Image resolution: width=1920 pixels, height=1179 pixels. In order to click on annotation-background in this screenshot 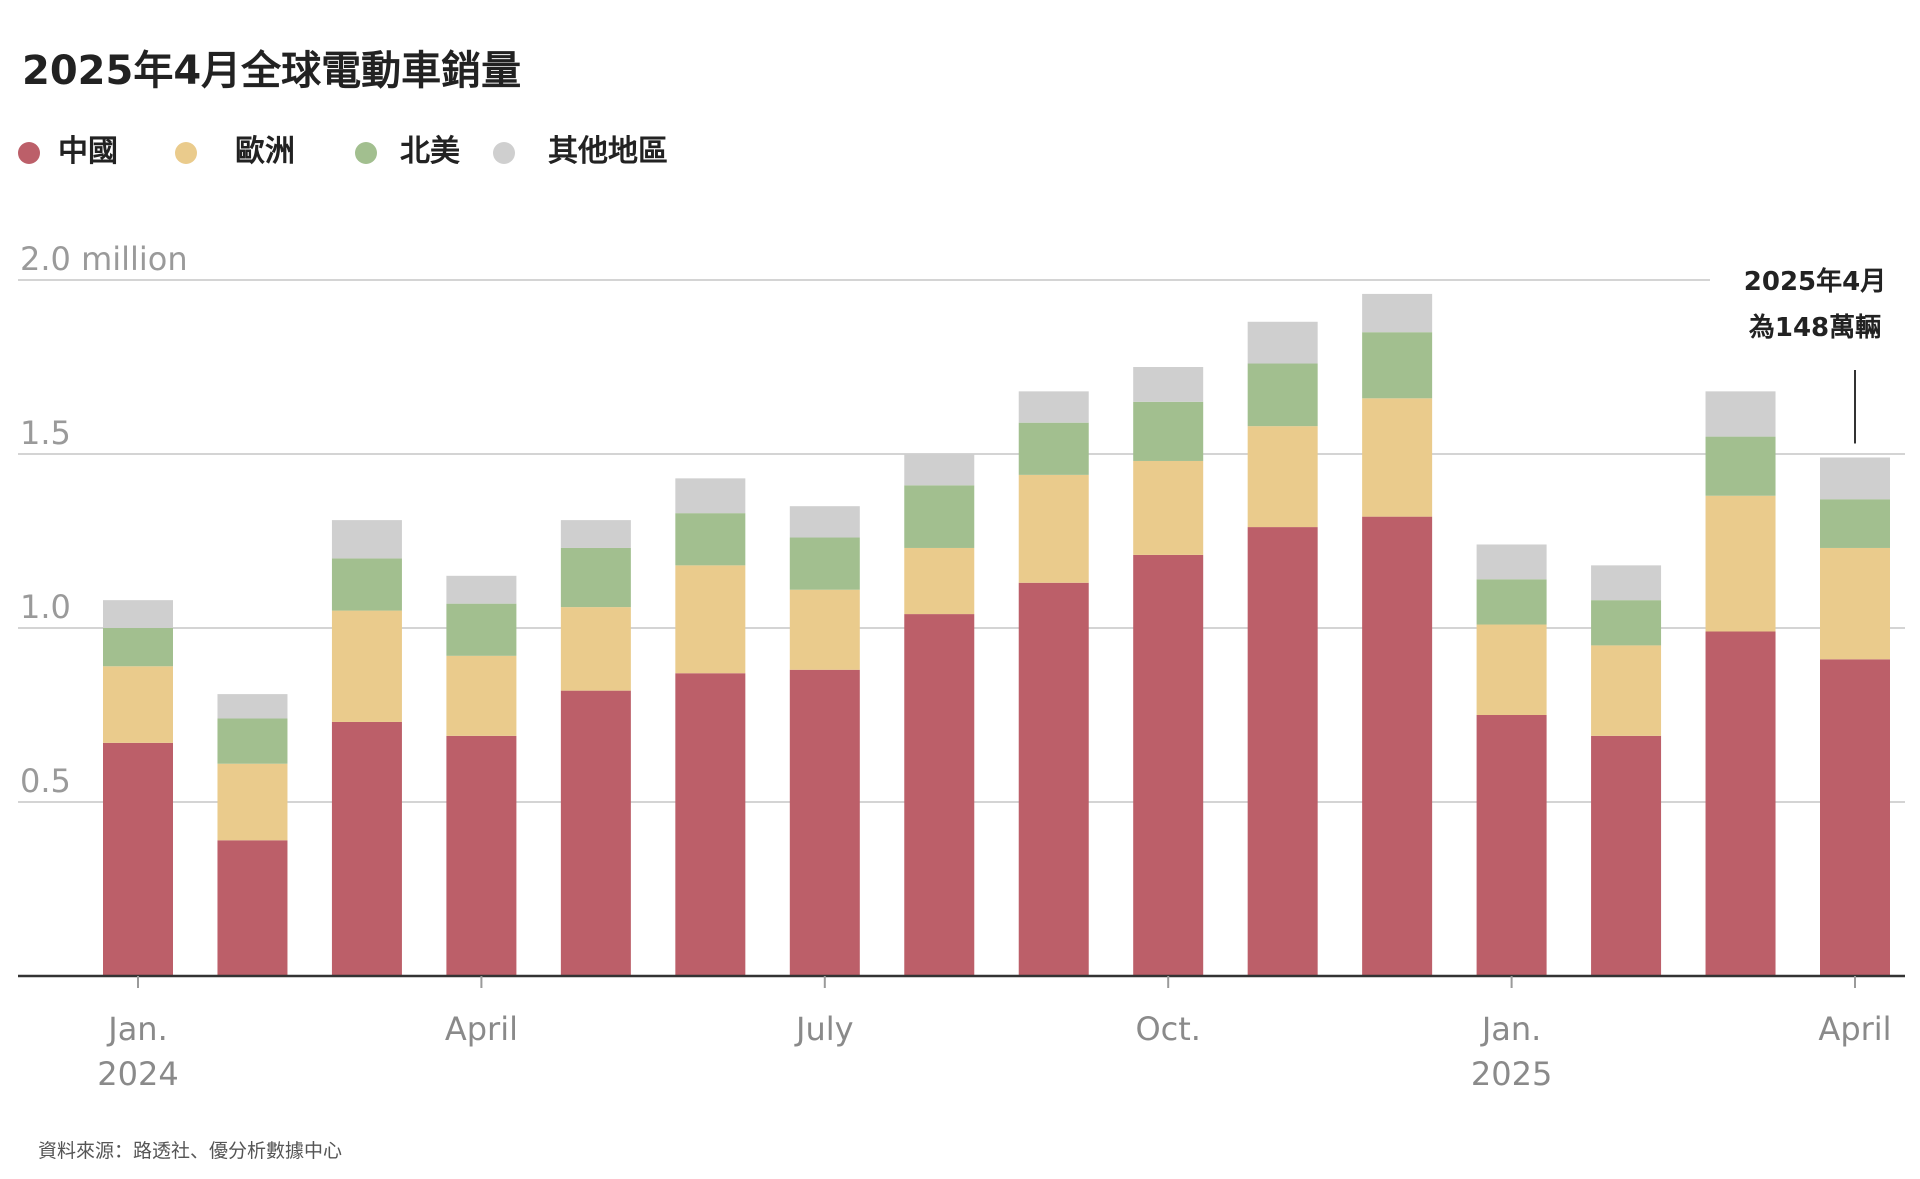, I will do `click(1815, 305)`.